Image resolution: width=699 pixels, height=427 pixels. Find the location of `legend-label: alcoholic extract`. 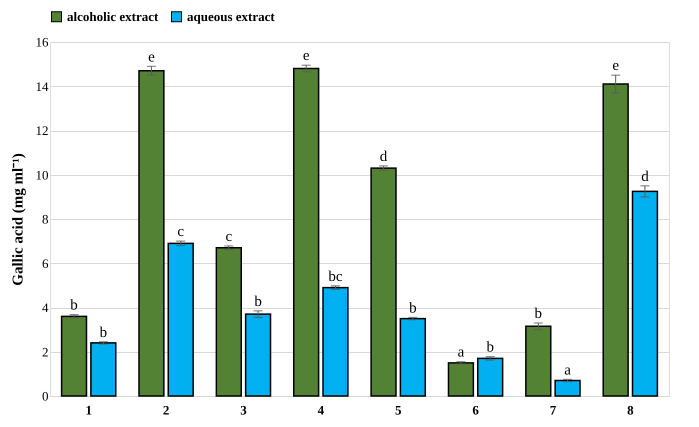

legend-label: alcoholic extract is located at coordinates (113, 16).